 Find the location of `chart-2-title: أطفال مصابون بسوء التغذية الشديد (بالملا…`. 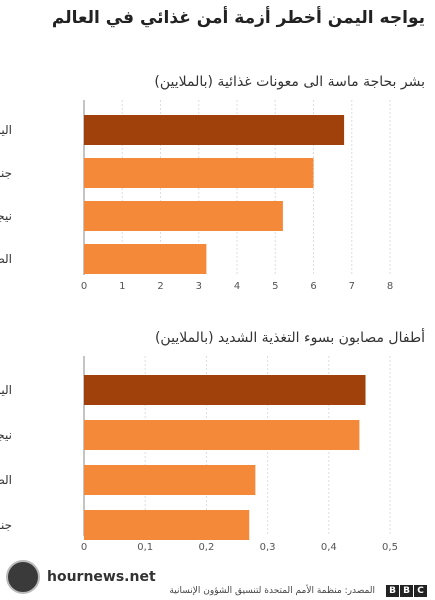

chart-2-title: أطفال مصابون بسوء التغذية الشديد (بالملا… is located at coordinates (289, 338).